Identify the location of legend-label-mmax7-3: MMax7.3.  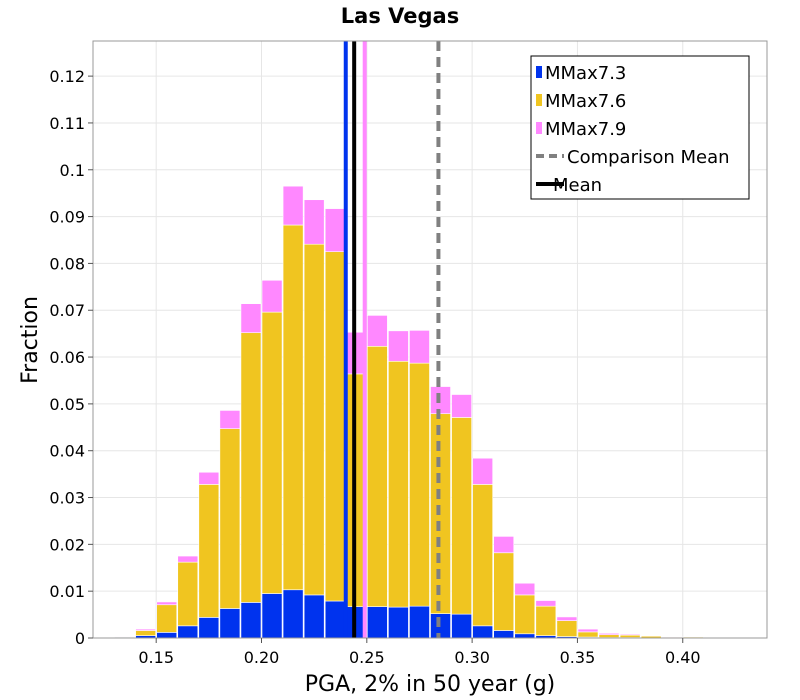
(585, 73).